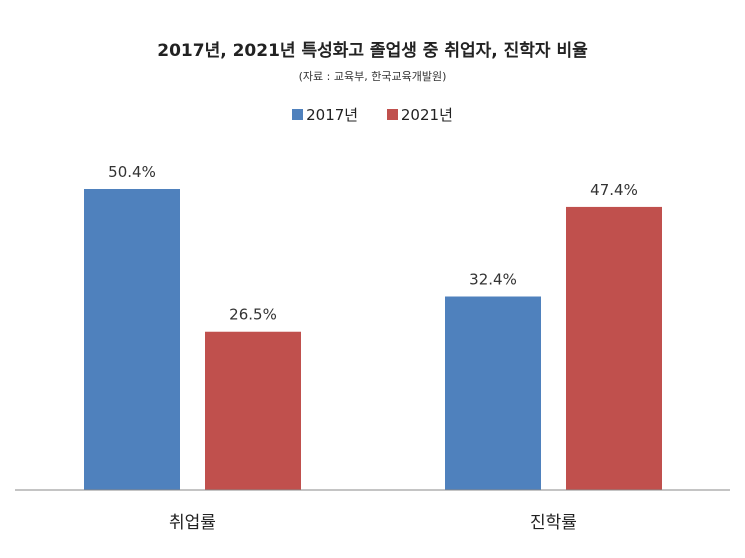 The height and width of the screenshot is (558, 745). Describe the element at coordinates (372, 51) in the screenshot. I see `chart-title: 2017년, 2021년 특성화고 졸업생 중 취업자, 진학자 비율` at that location.